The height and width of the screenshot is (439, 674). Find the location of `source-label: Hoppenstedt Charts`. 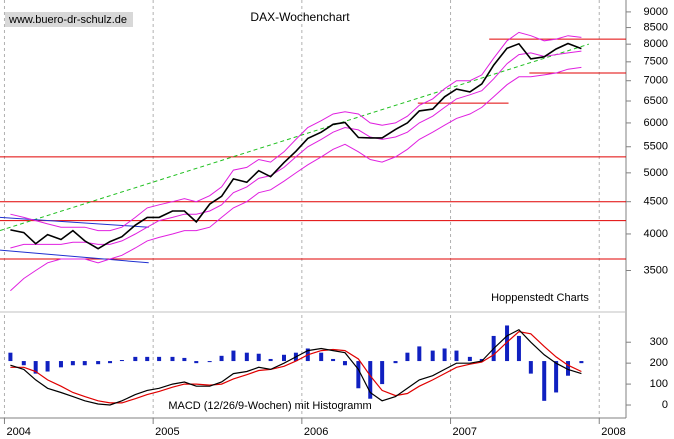

source-label: Hoppenstedt Charts is located at coordinates (540, 298).